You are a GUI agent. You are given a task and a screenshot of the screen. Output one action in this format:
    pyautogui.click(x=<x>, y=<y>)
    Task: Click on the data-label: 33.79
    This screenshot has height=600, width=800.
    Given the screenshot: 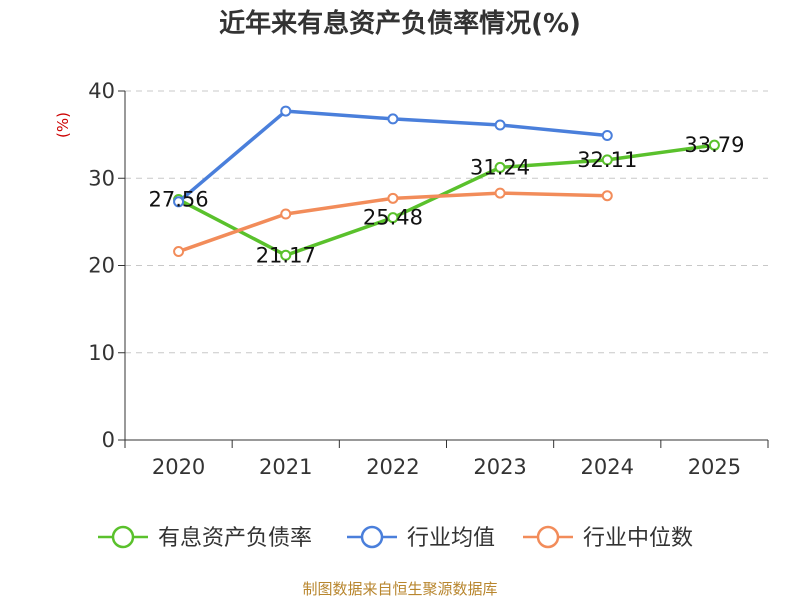 What is the action you would take?
    pyautogui.click(x=714, y=145)
    